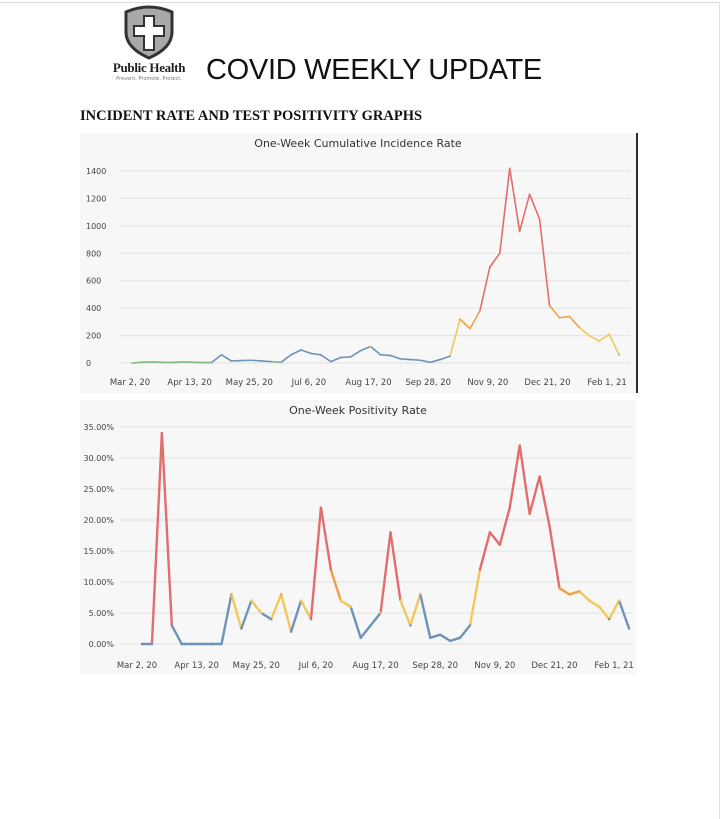 The height and width of the screenshot is (819, 720). I want to click on x-tick-label: Dec 21, 20, so click(547, 383).